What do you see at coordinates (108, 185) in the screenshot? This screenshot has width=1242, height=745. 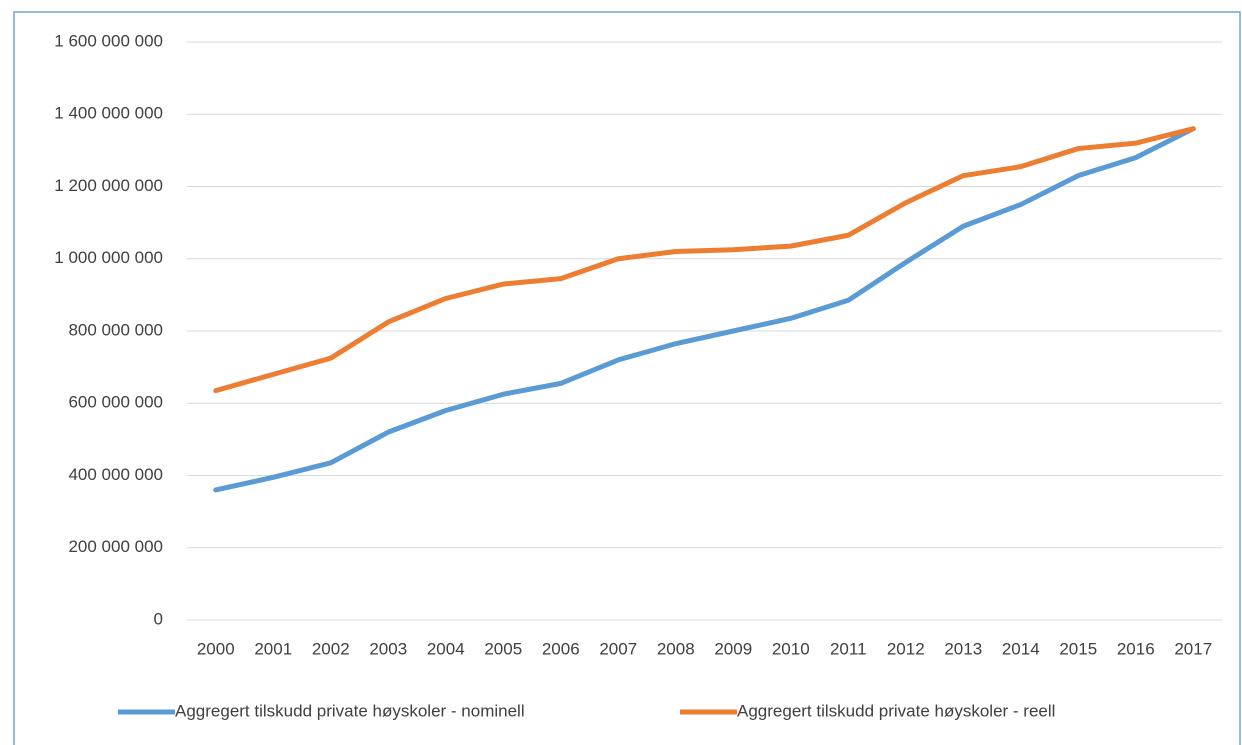 I see `y-tick-label: 1 200 000 000` at bounding box center [108, 185].